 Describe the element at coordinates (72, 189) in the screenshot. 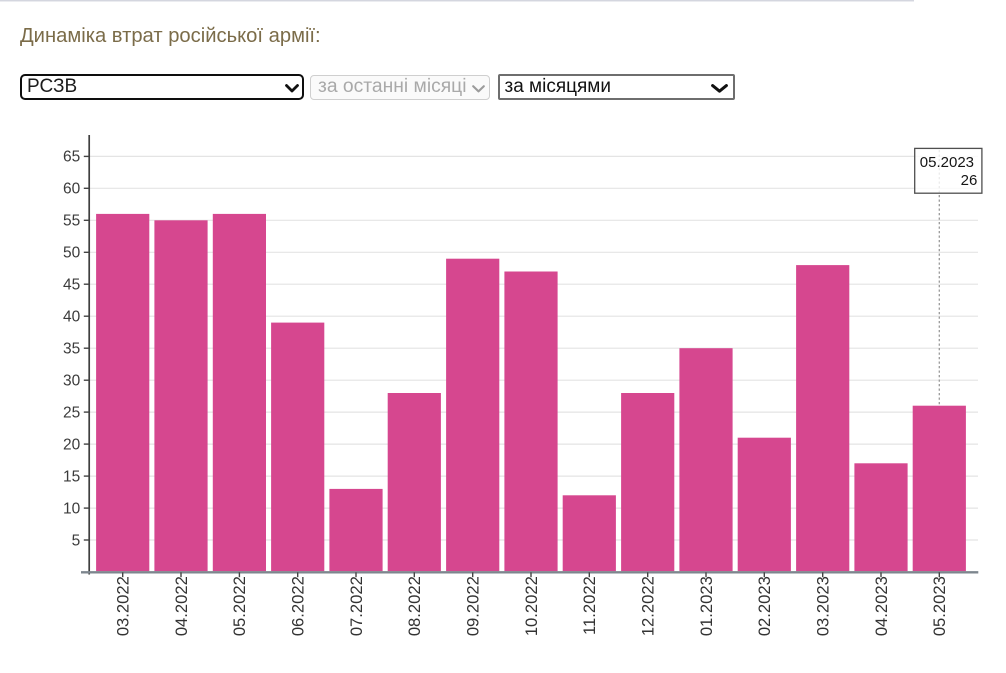

I see `svg-text: 60` at that location.